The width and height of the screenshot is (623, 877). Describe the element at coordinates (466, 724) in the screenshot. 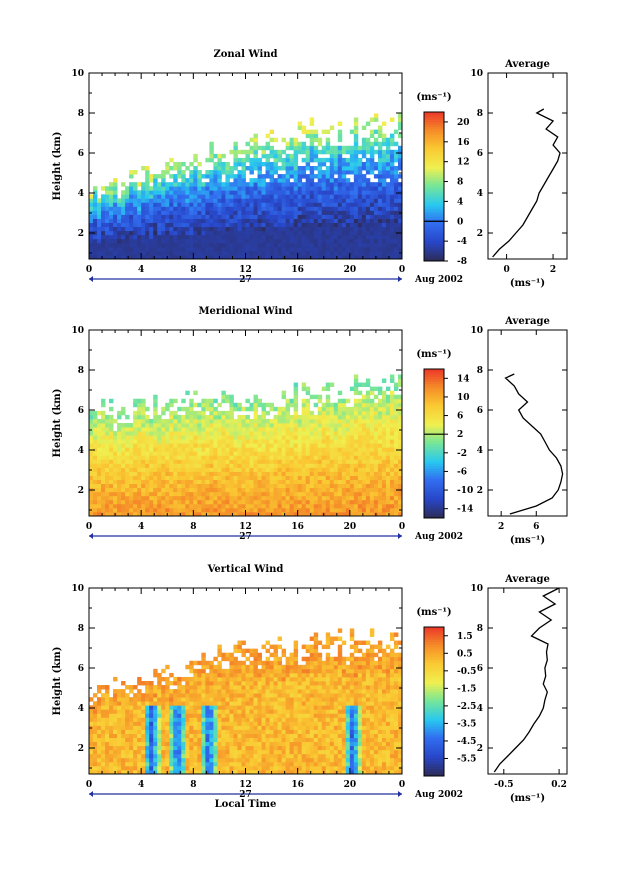

I see `colorbar-tick-label: -3.5` at that location.